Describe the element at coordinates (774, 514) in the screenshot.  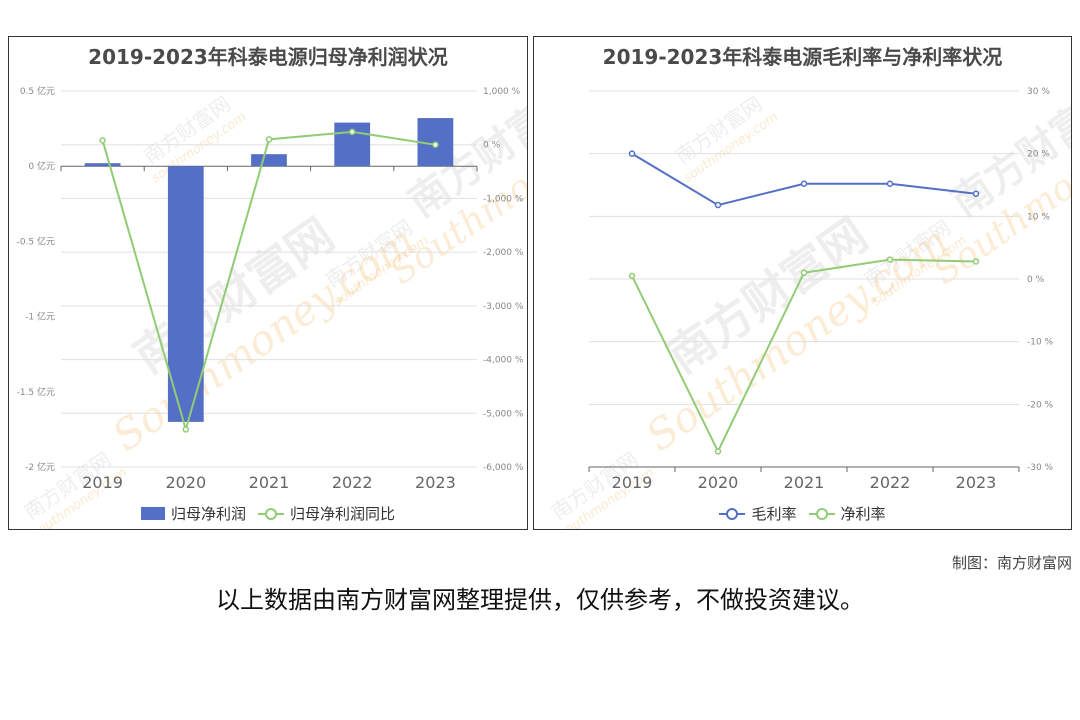
I see `legend-label: 毛利率` at that location.